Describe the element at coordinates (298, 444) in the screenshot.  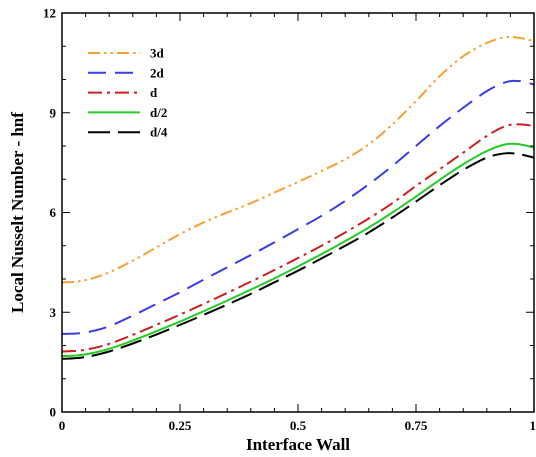
I see `x-axis-title: Interface Wall` at that location.